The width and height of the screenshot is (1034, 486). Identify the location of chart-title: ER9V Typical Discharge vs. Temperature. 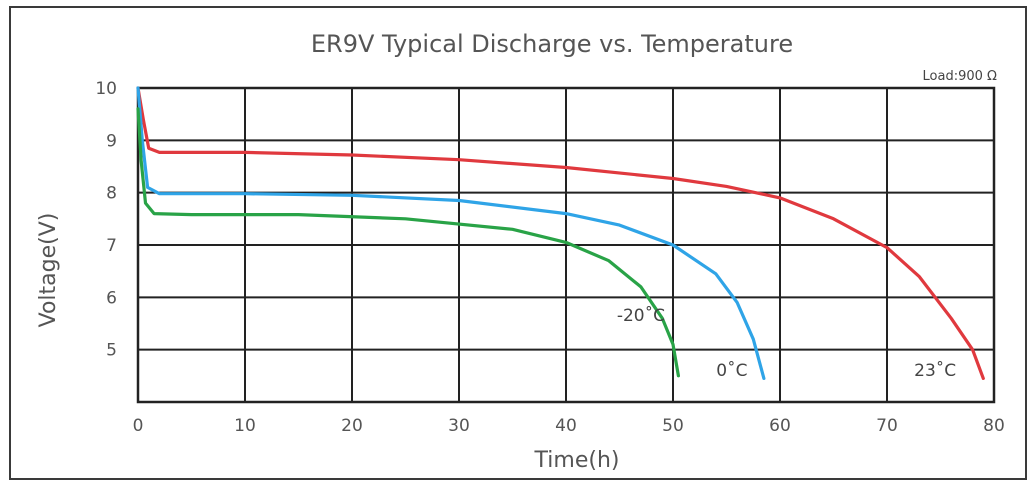
(552, 44).